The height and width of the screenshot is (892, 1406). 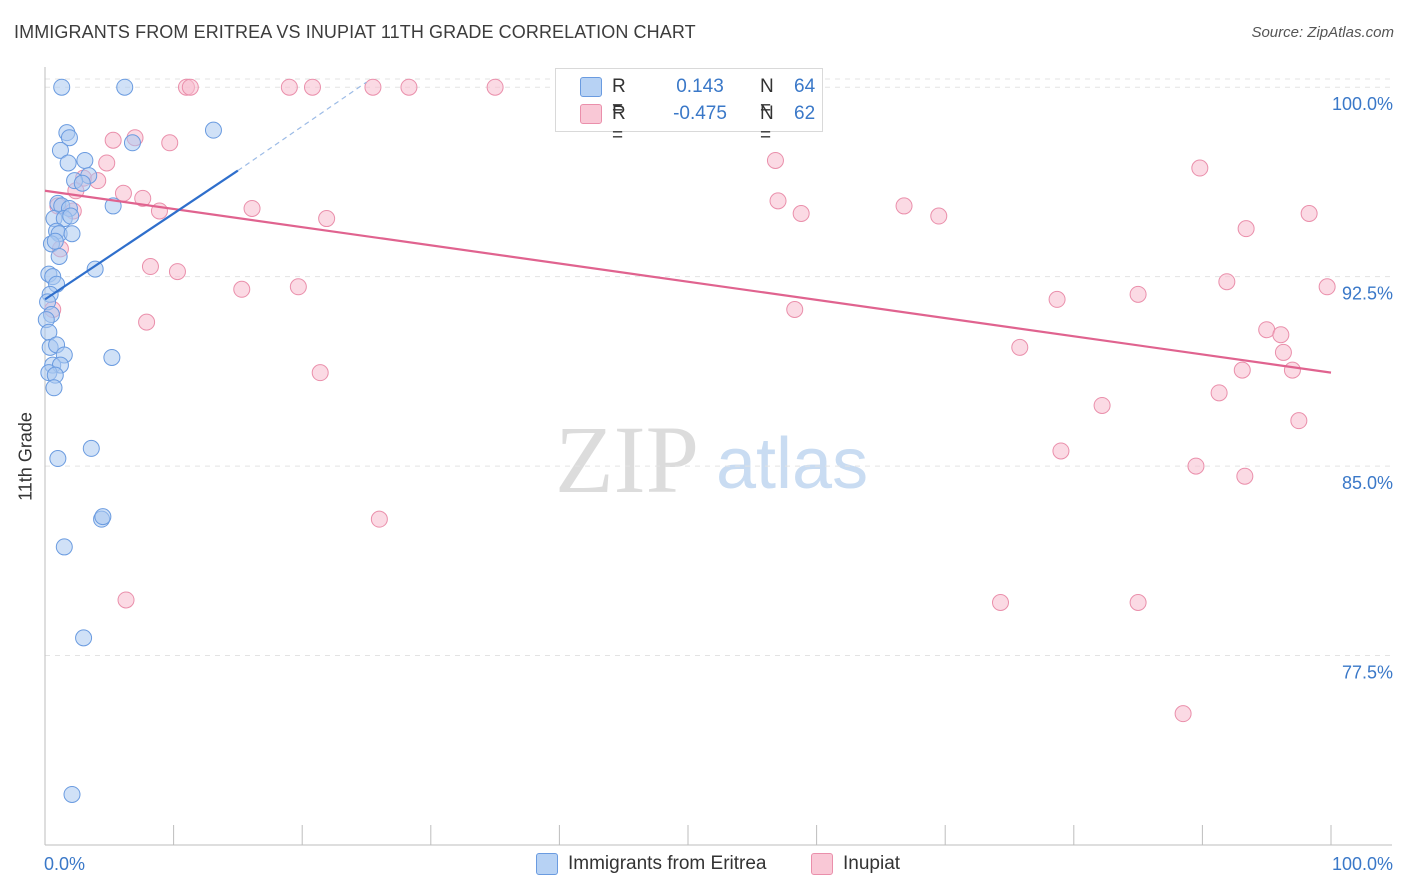 What do you see at coordinates (547, 864) in the screenshot?
I see `bottom-legend-swatch-blue` at bounding box center [547, 864].